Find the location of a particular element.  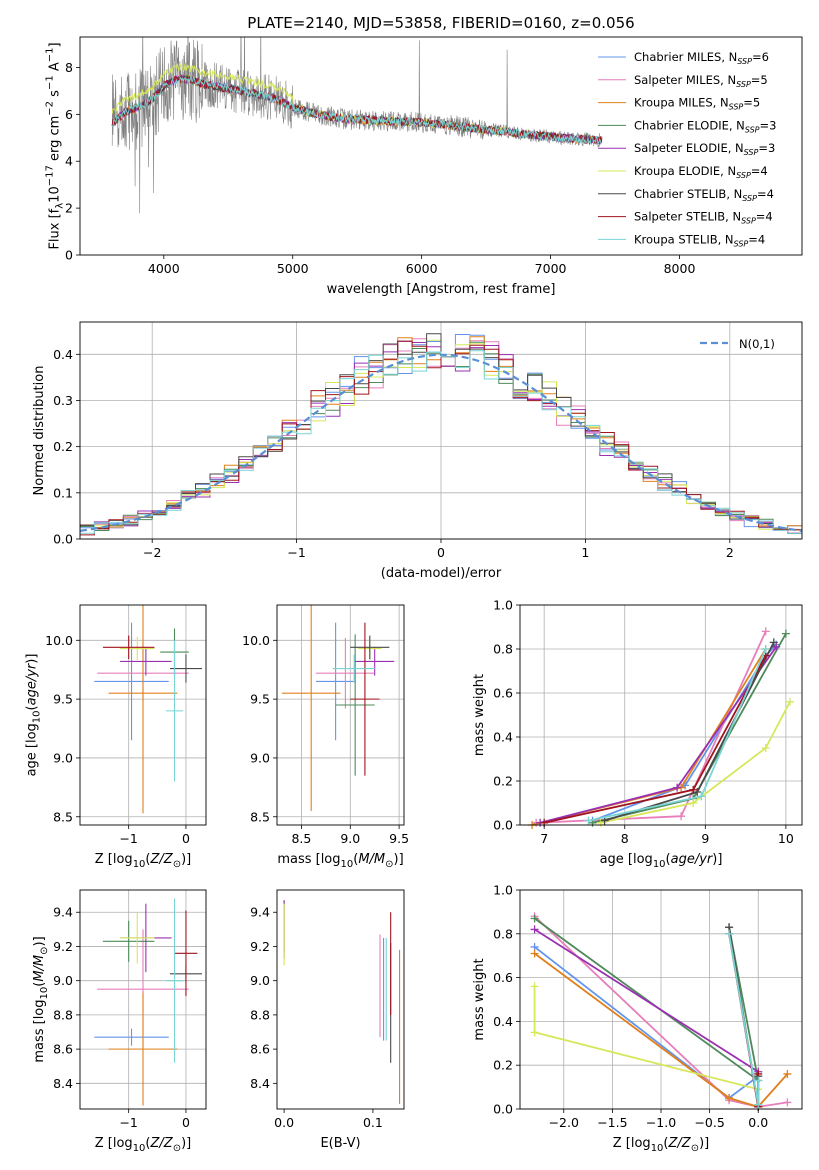

x-tick-label: 0.1 is located at coordinates (373, 1122).